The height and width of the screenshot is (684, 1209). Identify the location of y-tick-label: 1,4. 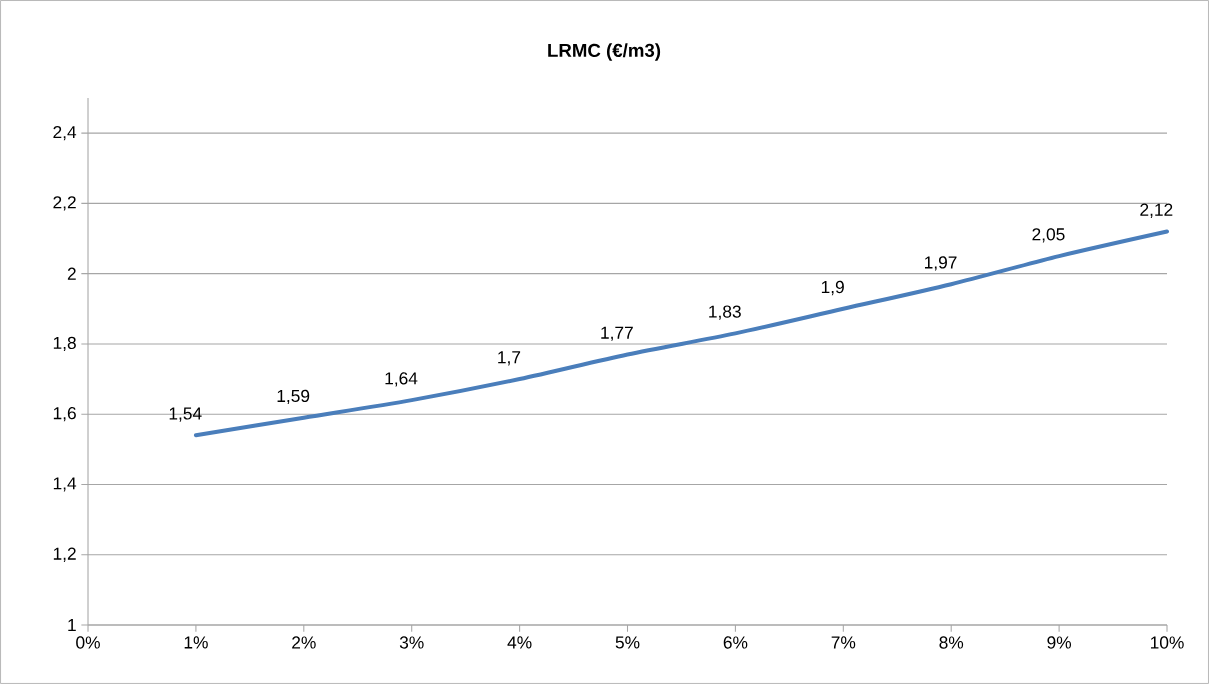
(65, 484).